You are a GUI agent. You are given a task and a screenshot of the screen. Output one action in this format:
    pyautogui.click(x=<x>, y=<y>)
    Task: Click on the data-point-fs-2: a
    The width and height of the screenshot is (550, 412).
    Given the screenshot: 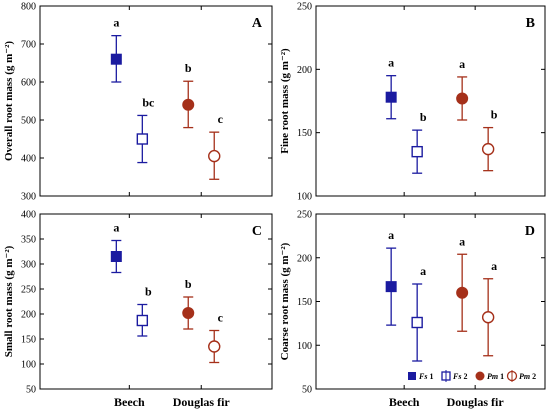 What is the action you would take?
    pyautogui.click(x=418, y=313)
    